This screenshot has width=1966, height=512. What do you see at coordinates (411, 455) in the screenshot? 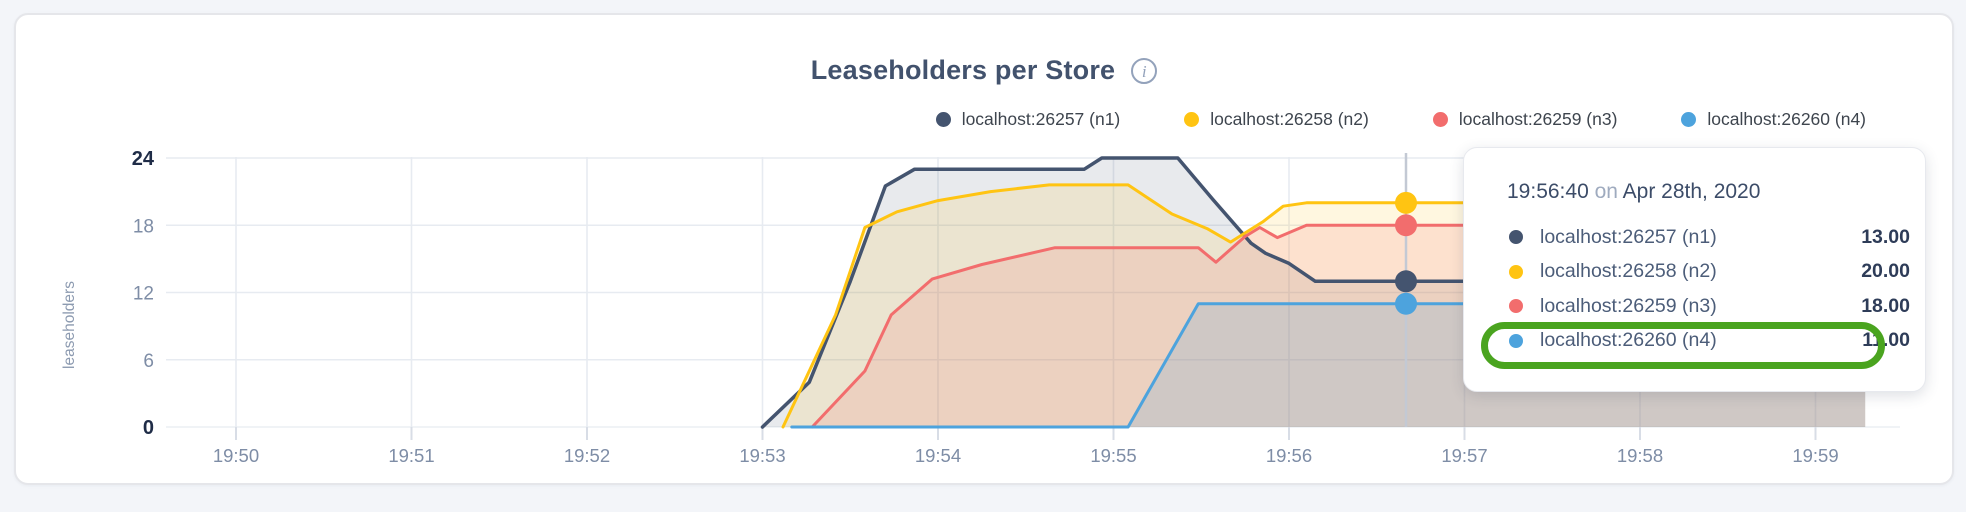
I see `x-tick-label: 19:51` at bounding box center [411, 455].